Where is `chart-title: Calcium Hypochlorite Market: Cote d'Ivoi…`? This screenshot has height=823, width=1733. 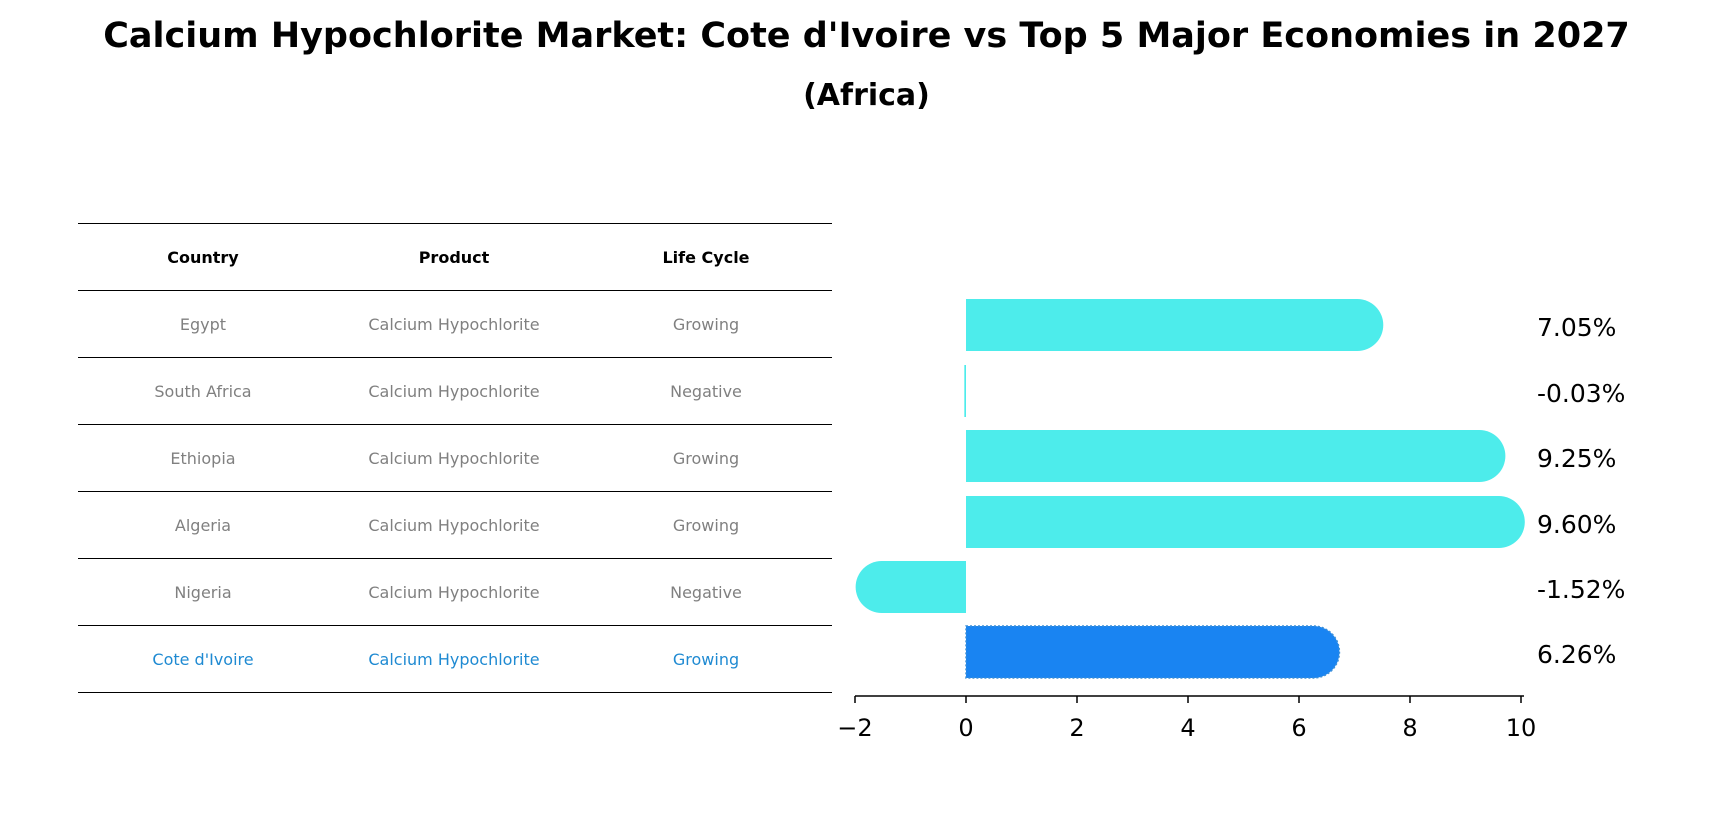
chart-title: Calcium Hypochlorite Market: Cote d'Ivoi… is located at coordinates (866, 36).